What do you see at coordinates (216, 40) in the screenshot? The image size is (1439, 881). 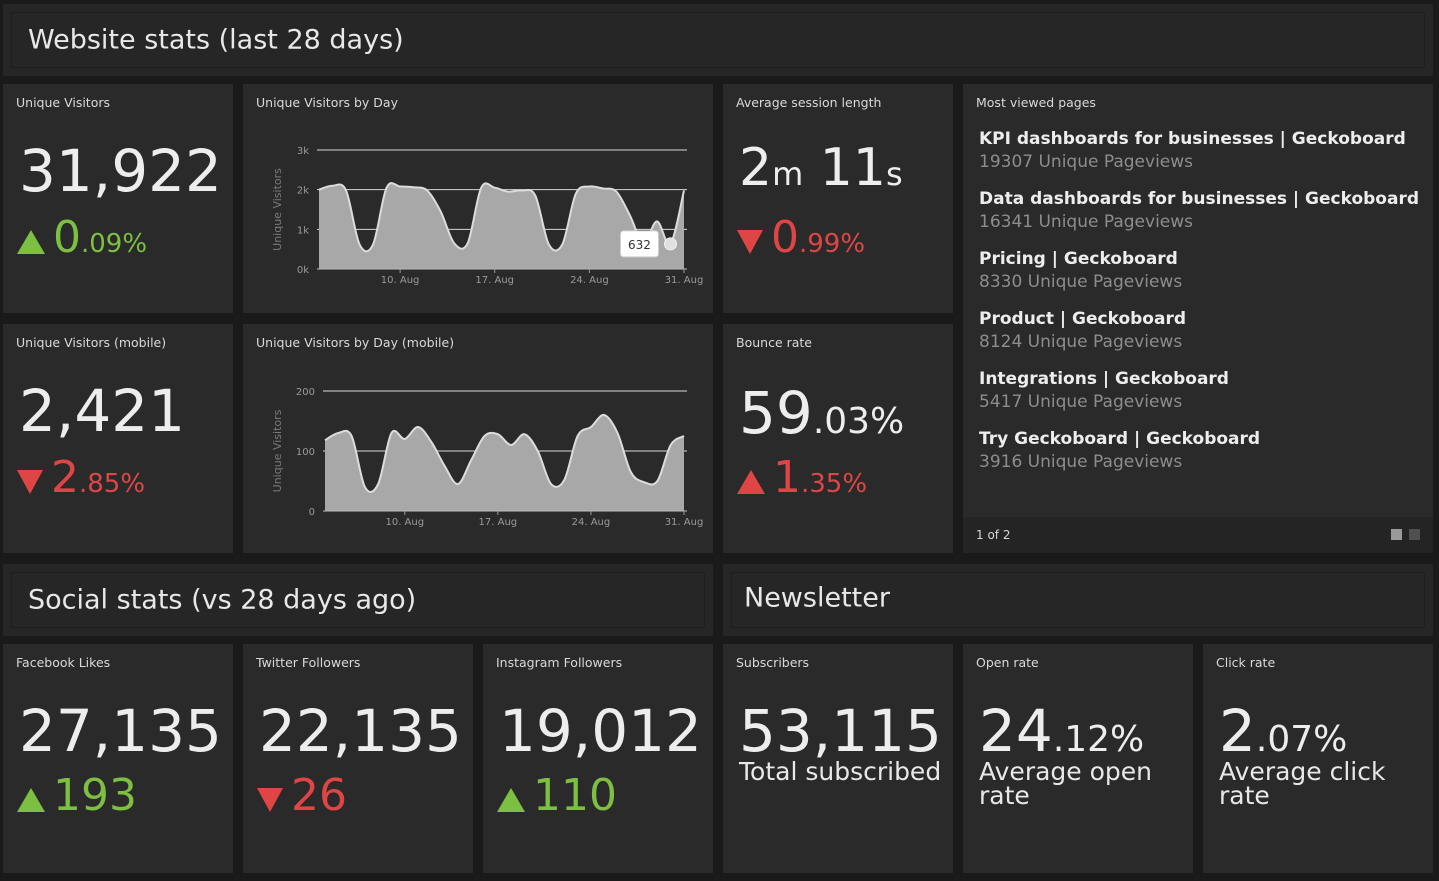 I see `website-stats-title: Website stats (last 28 days)` at bounding box center [216, 40].